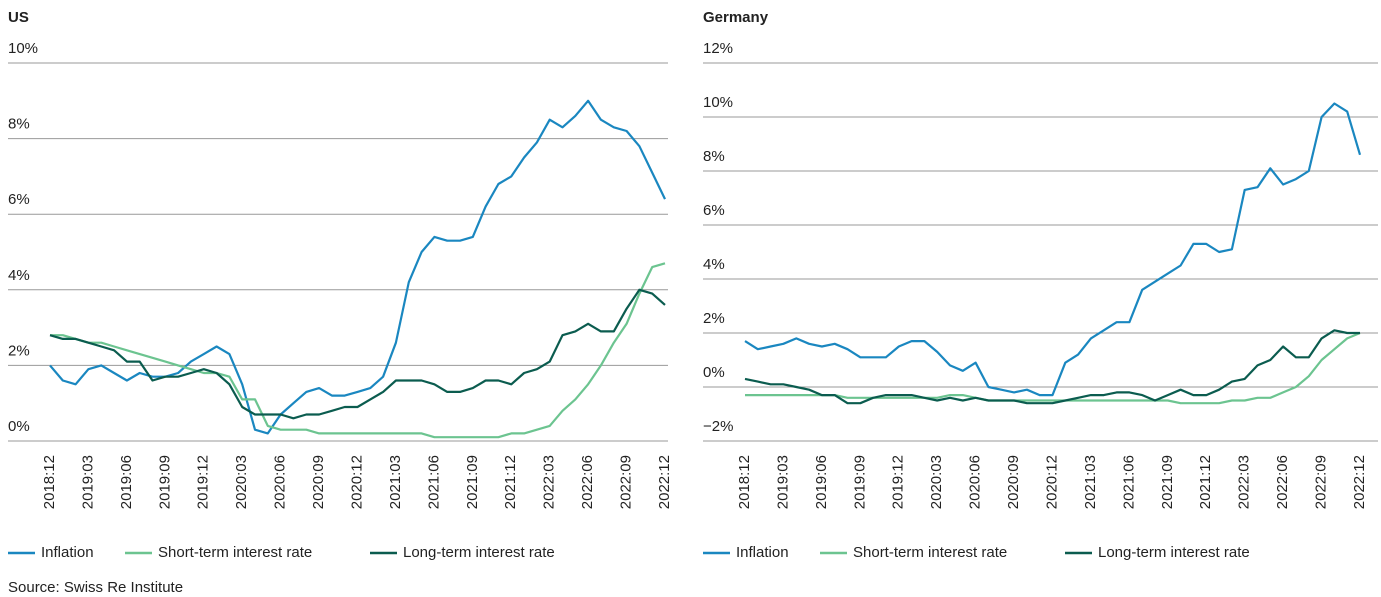 The width and height of the screenshot is (1381, 597). Describe the element at coordinates (718, 426) in the screenshot. I see `y-tick-label: −2%` at that location.